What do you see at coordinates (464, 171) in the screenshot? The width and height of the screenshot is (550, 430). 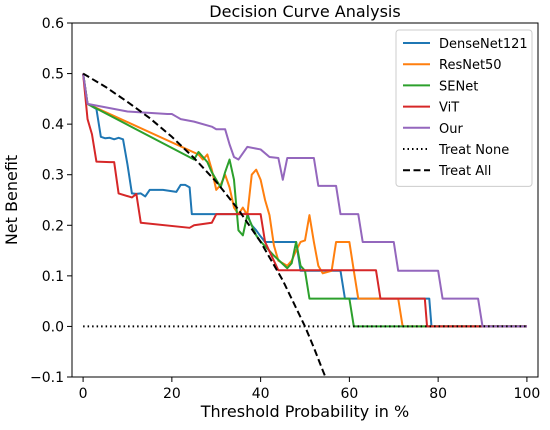 I see `legend-label-treat-all: Treat All` at bounding box center [464, 171].